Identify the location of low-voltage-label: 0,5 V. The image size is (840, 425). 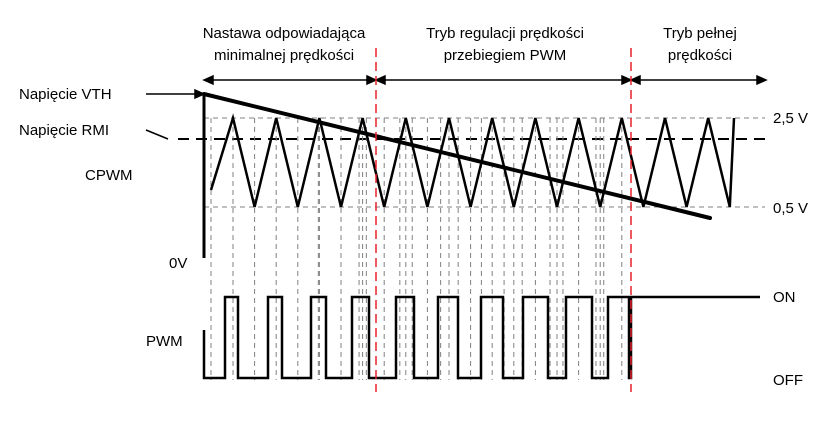
(790, 208).